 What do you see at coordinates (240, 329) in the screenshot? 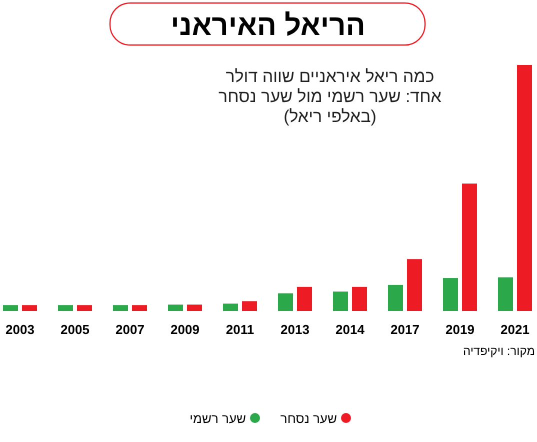
I see `x-tick-label: 2011` at bounding box center [240, 329].